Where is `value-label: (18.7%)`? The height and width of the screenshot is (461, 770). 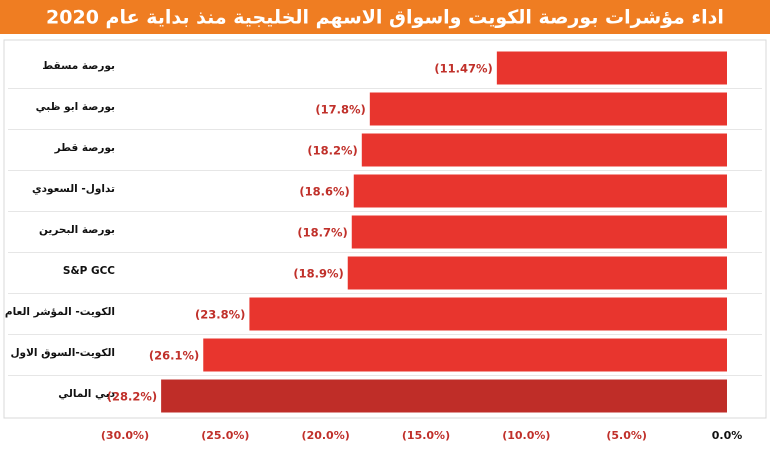
value-label: (18.7%) is located at coordinates (322, 233).